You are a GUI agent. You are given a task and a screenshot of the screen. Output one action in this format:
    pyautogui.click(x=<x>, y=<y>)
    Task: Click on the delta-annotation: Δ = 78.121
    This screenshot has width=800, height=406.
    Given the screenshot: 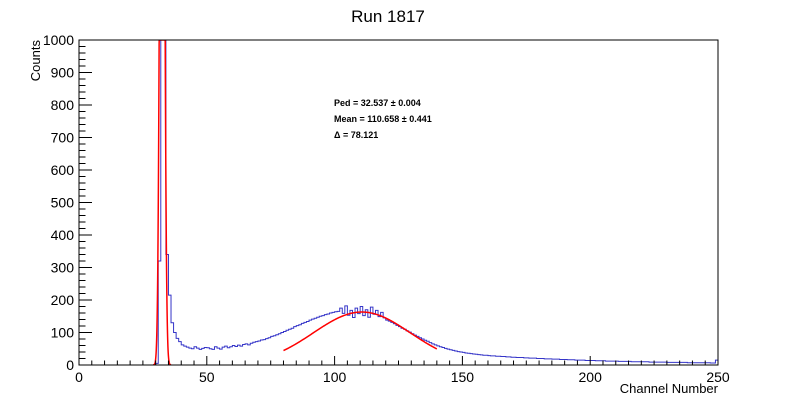 What is the action you would take?
    pyautogui.click(x=356, y=135)
    